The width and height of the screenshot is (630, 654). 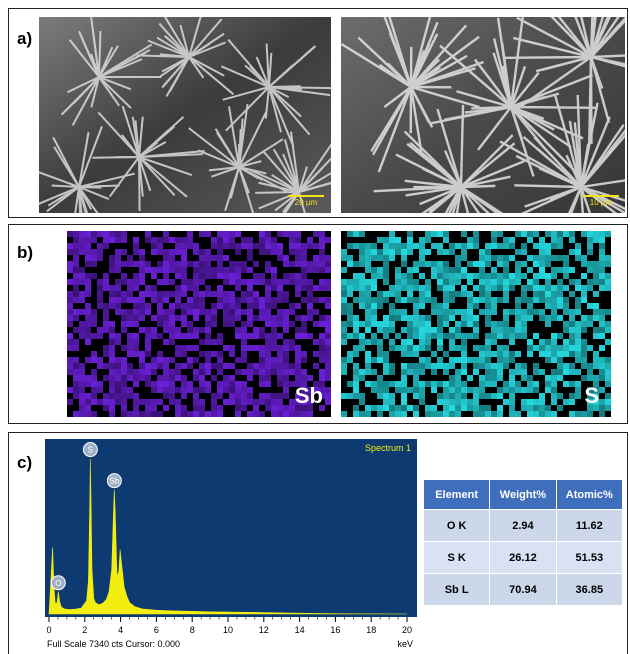 What do you see at coordinates (589, 525) in the screenshot?
I see `table-cell: 11.62` at bounding box center [589, 525].